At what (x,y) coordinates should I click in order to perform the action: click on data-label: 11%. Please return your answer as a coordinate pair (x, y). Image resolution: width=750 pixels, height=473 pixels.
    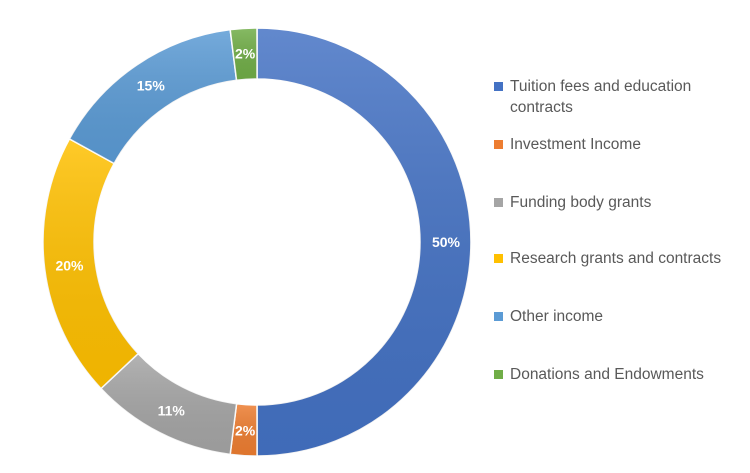
    Looking at the image, I should click on (172, 410).